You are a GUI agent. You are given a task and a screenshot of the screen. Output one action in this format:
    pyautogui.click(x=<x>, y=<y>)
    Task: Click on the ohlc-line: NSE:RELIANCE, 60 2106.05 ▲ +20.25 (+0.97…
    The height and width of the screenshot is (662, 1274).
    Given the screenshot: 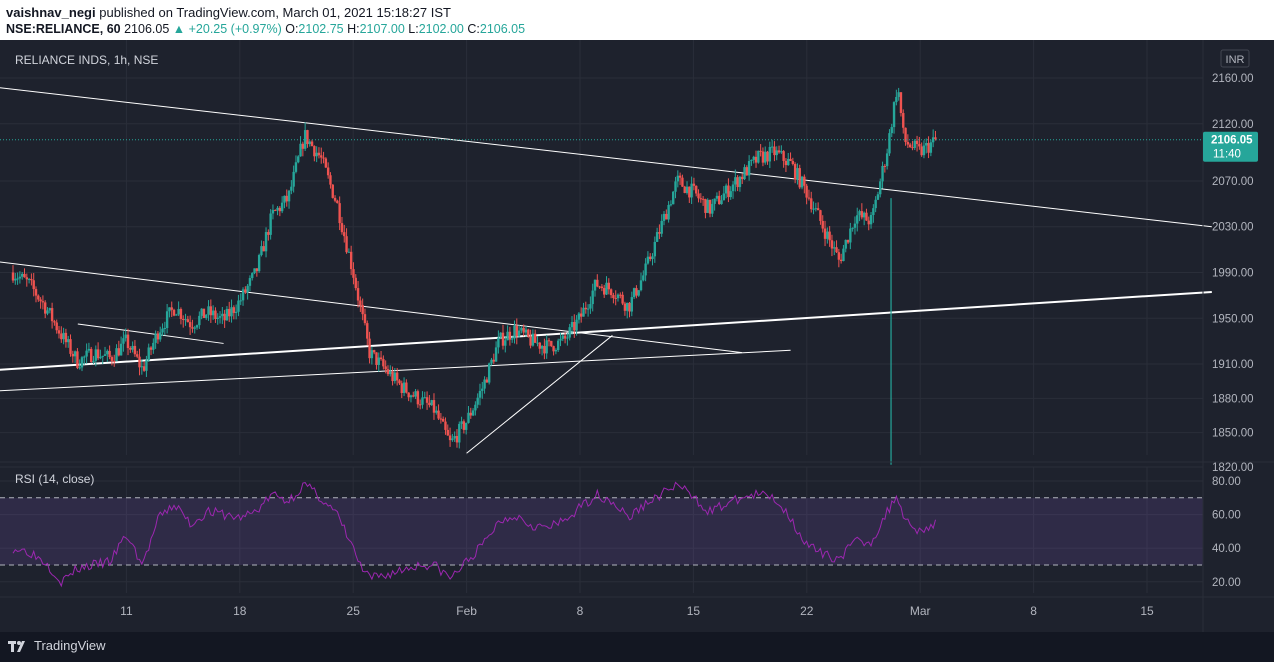 What is the action you would take?
    pyautogui.click(x=265, y=29)
    